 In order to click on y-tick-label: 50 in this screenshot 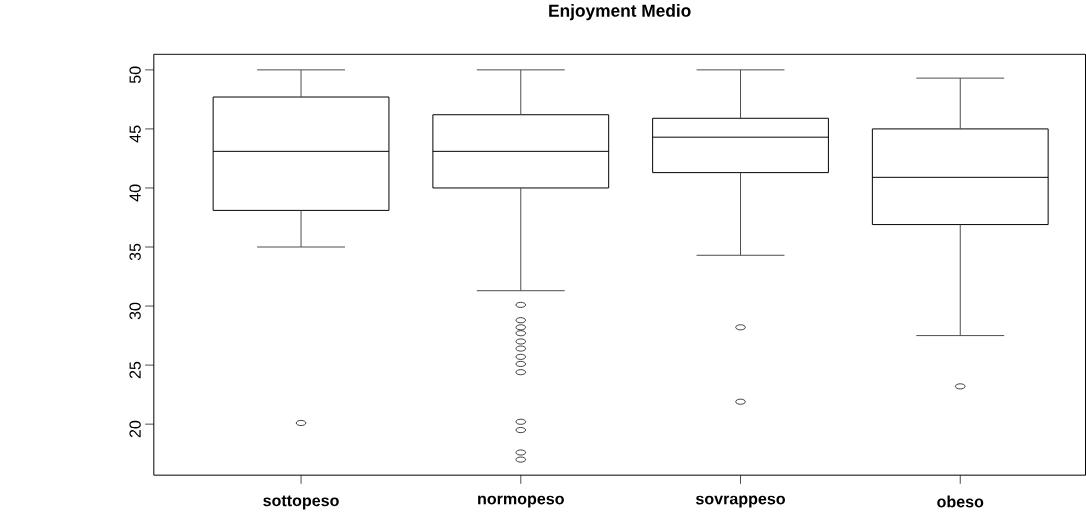, I will do `click(135, 74)`.